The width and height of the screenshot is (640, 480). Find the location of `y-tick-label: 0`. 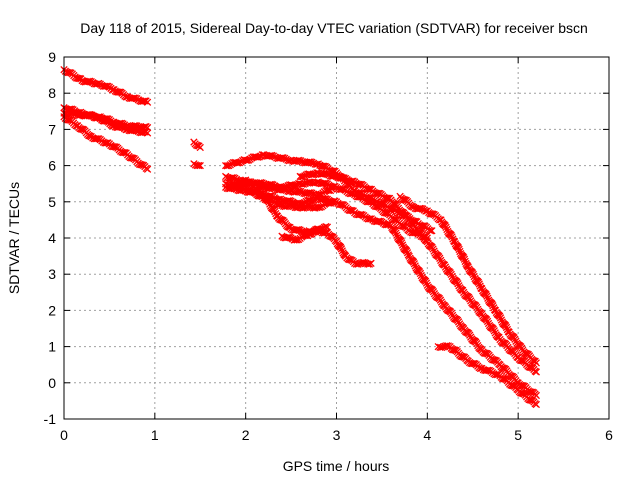

y-tick-label: 0 is located at coordinates (52, 383).